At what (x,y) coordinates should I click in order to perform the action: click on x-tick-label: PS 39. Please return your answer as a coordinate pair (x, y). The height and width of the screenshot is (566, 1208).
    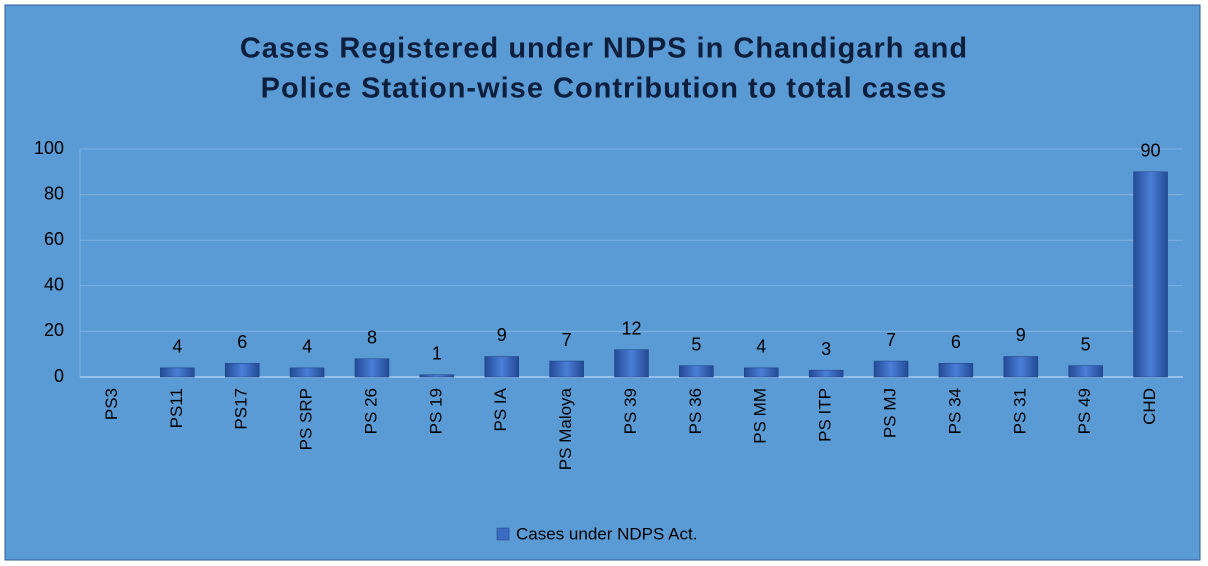
    Looking at the image, I should click on (630, 411).